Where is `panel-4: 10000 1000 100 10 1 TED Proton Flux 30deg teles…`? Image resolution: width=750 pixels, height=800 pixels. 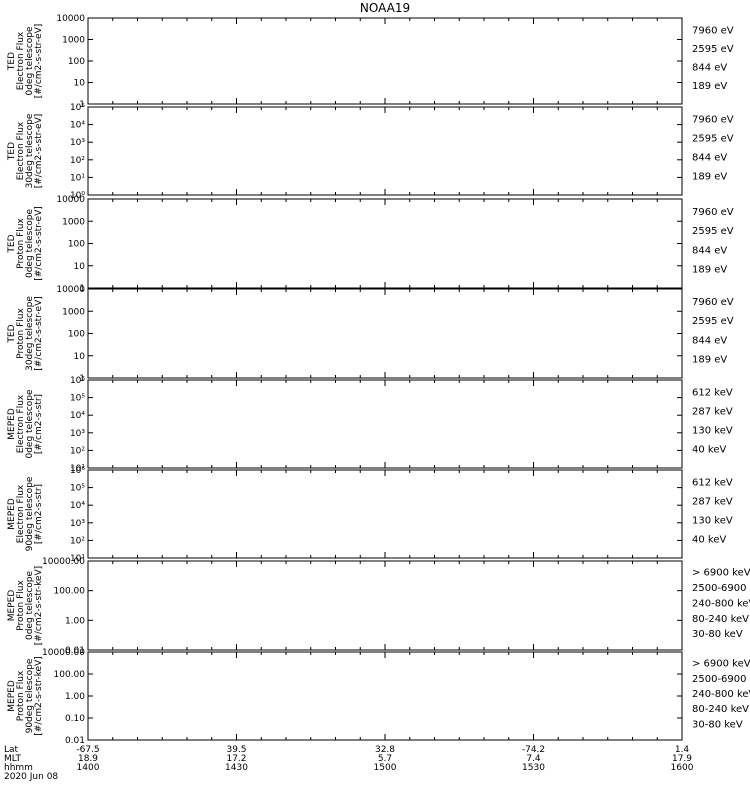
panel-4: 10000 1000 100 10 1 TED Proton Flux 30deg teles… is located at coordinates (370, 334).